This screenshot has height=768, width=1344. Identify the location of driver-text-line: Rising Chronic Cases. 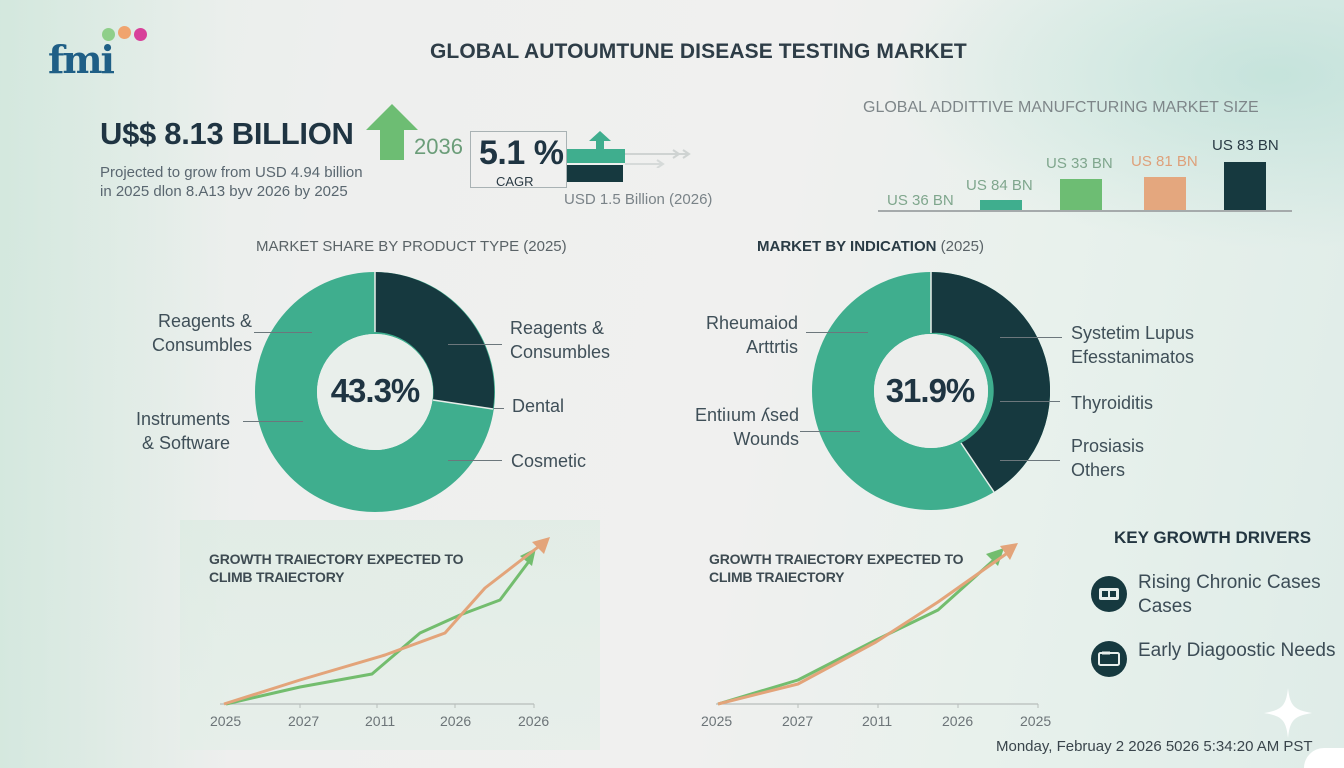
(1229, 582).